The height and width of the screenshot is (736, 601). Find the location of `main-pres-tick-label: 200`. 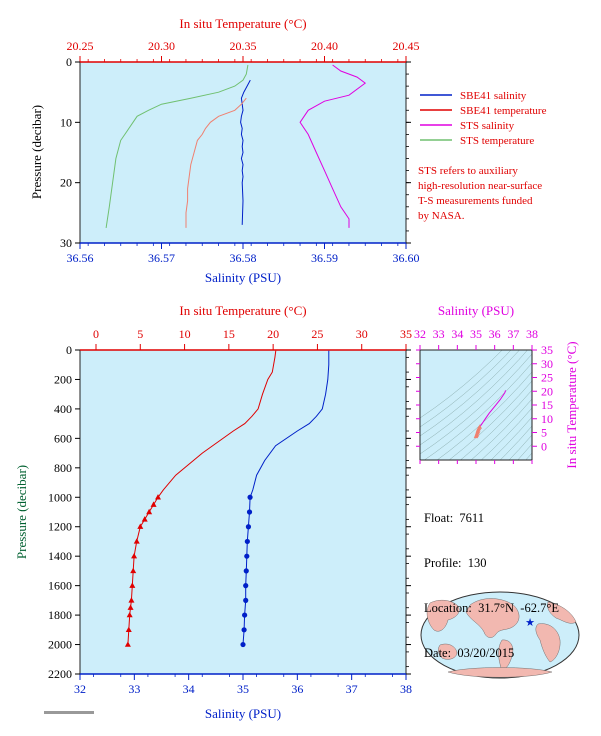

main-pres-tick-label: 200 is located at coordinates (63, 379).